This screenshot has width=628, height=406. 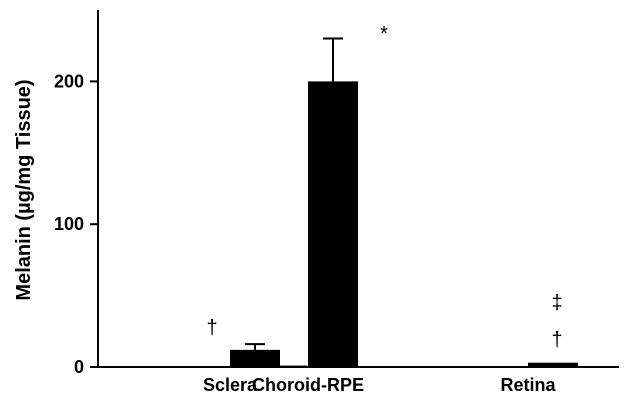 I want to click on x-category-label: Choroid-RPE, so click(x=308, y=385).